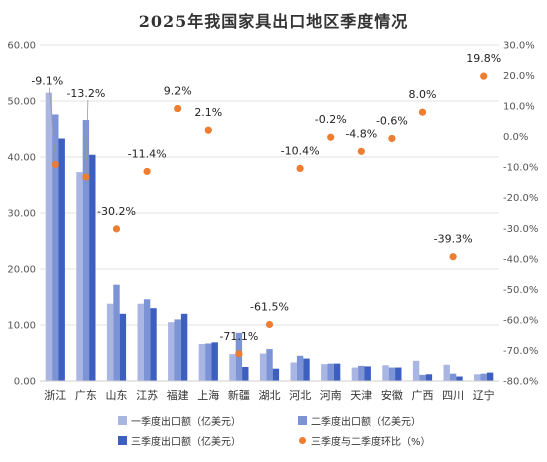  Describe the element at coordinates (208, 395) in the screenshot. I see `category-label: 上海` at that location.